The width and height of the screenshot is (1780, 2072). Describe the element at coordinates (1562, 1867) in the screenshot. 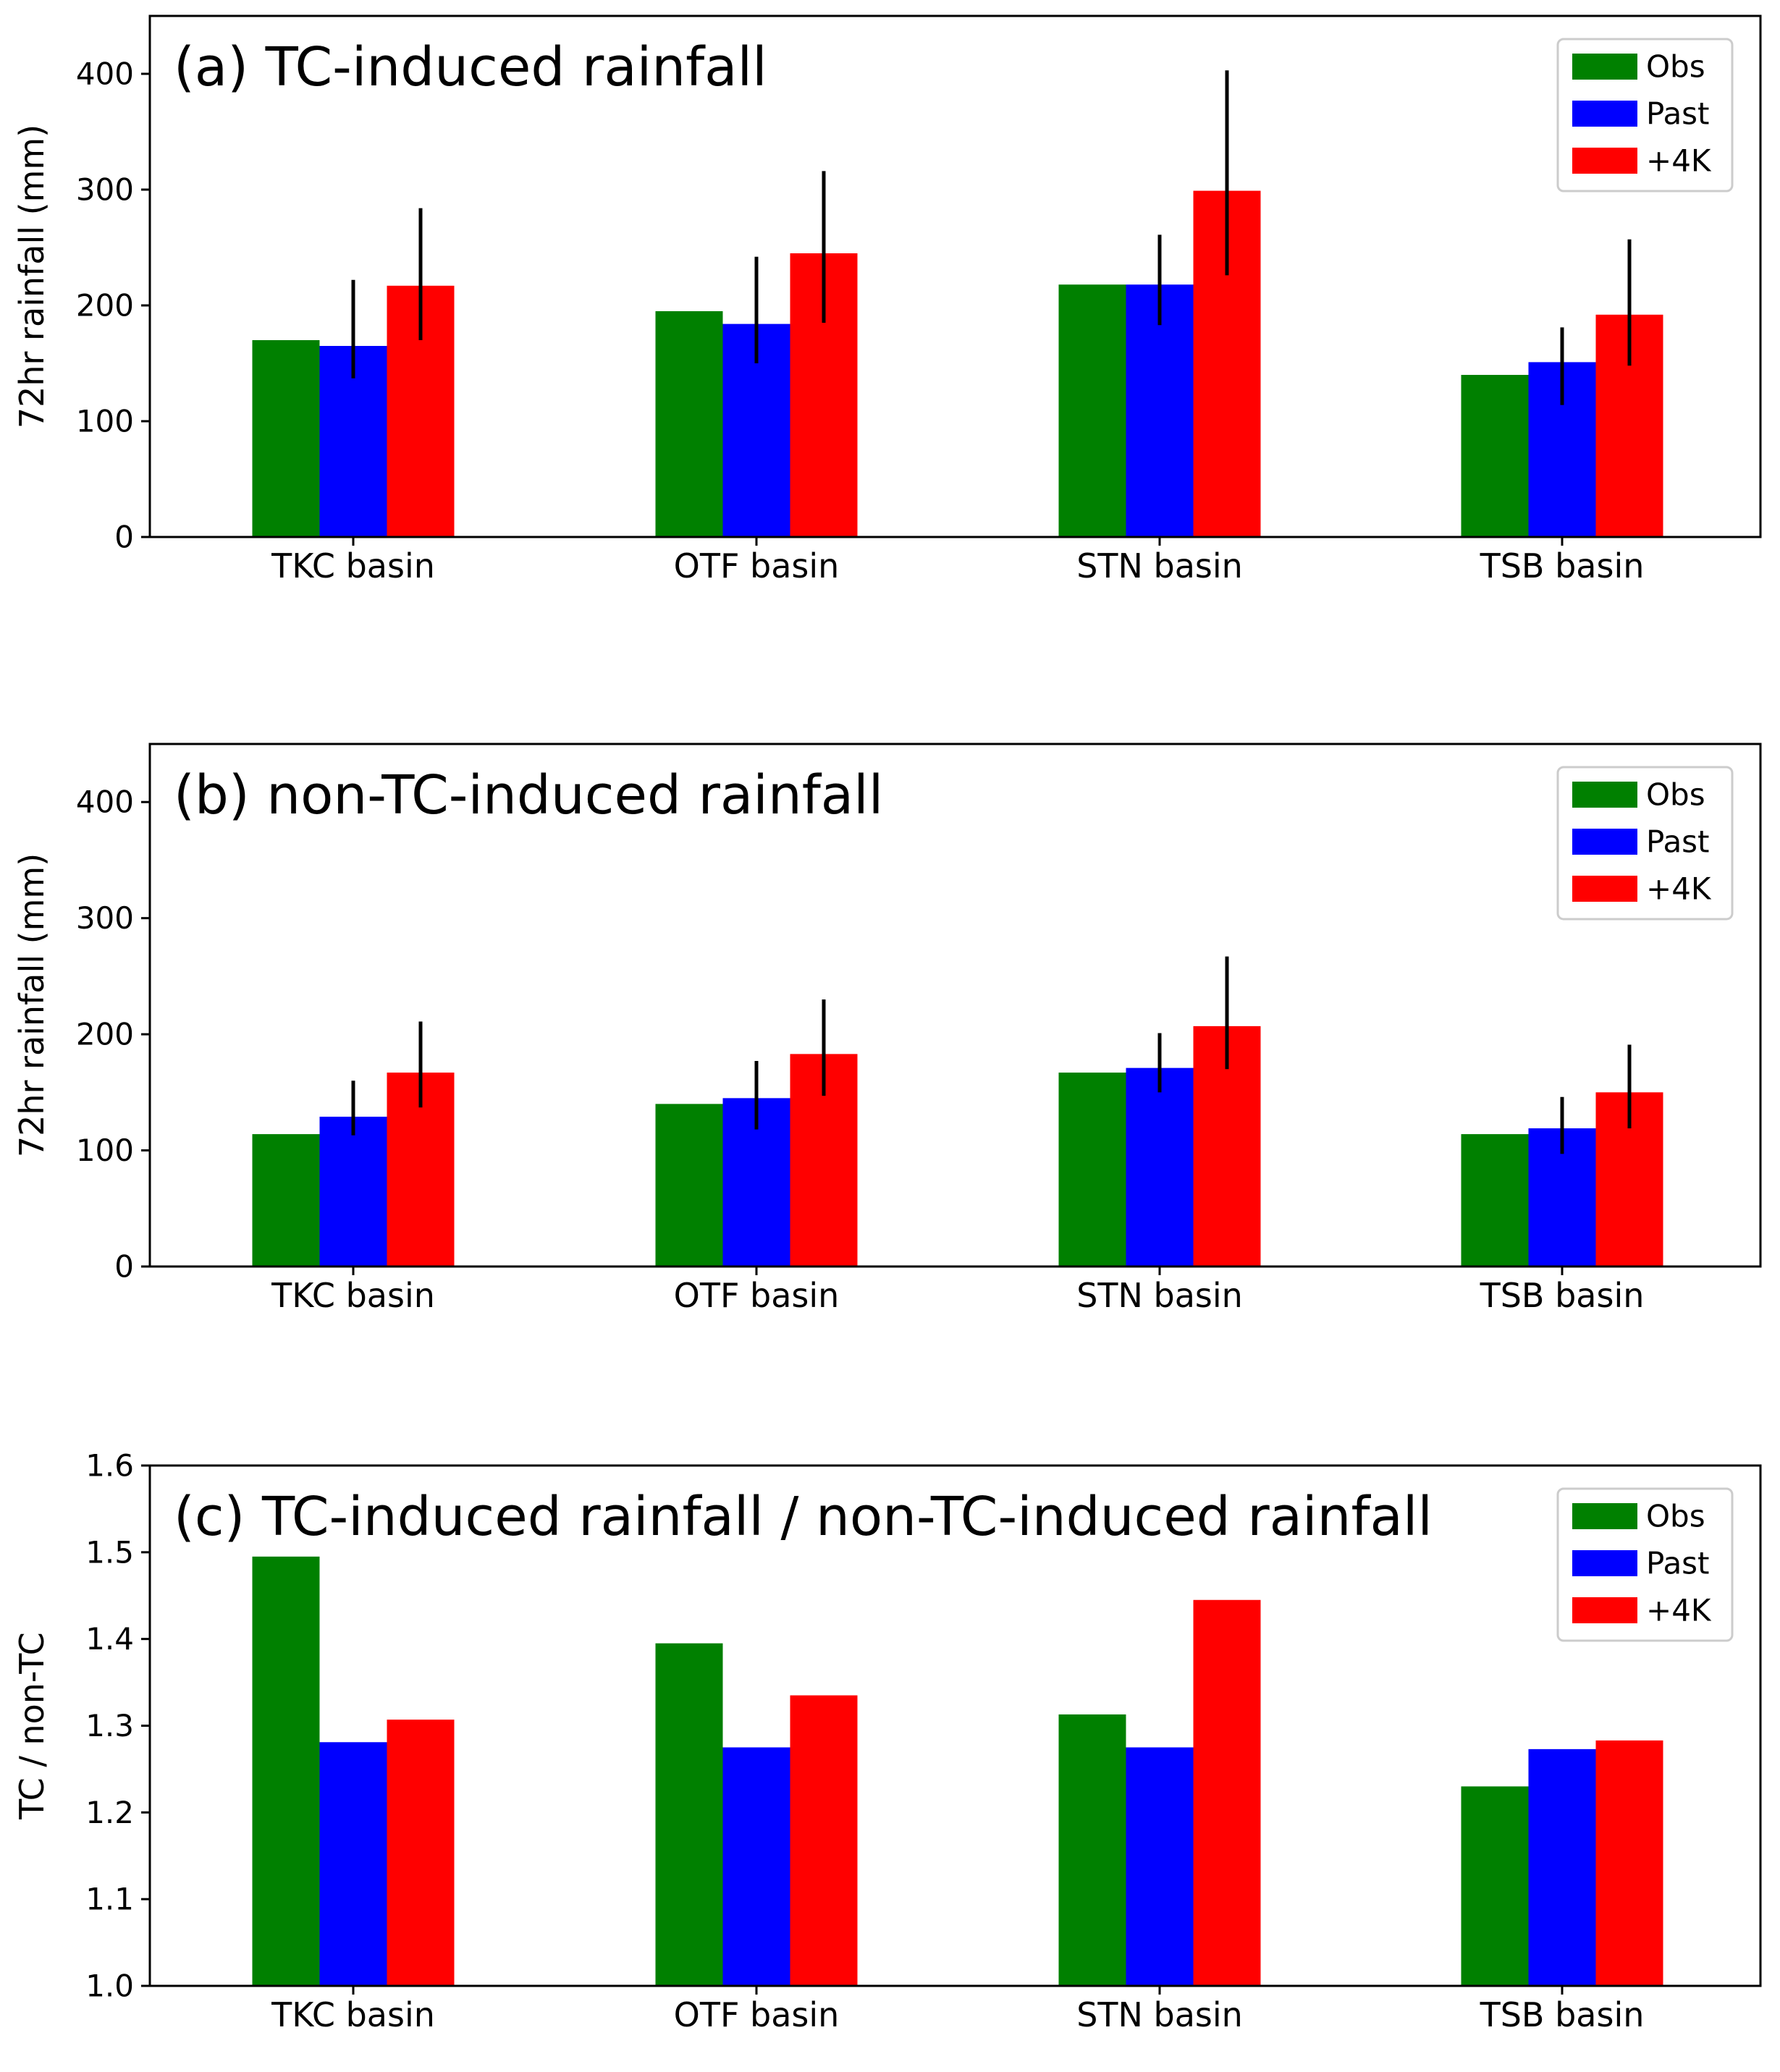

I see `bar-past-tsb-basin` at that location.